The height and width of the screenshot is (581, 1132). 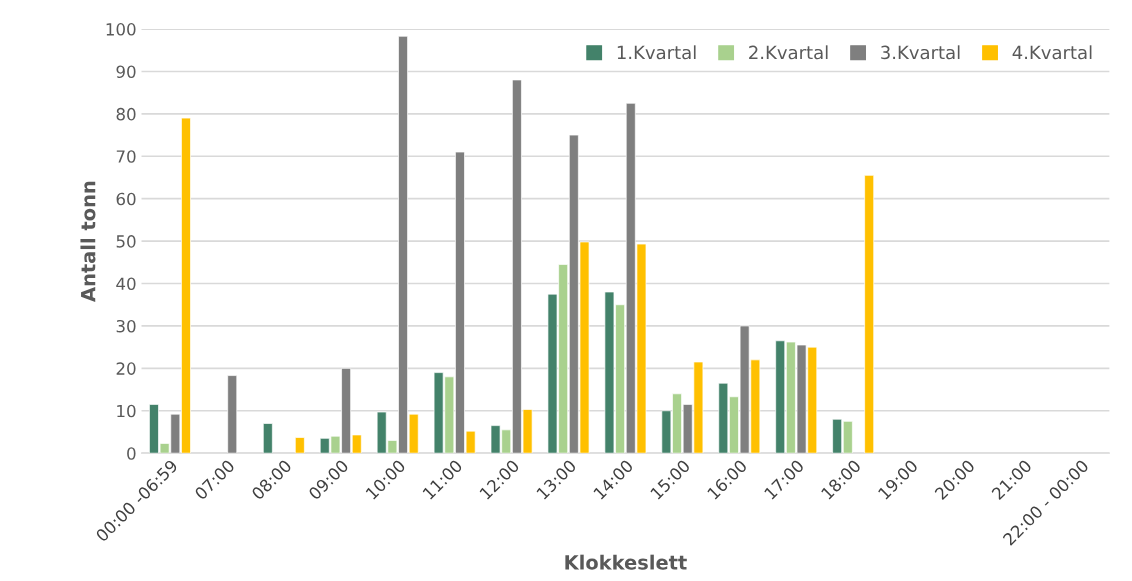 I want to click on y-tick-label: 0, so click(x=131, y=453).